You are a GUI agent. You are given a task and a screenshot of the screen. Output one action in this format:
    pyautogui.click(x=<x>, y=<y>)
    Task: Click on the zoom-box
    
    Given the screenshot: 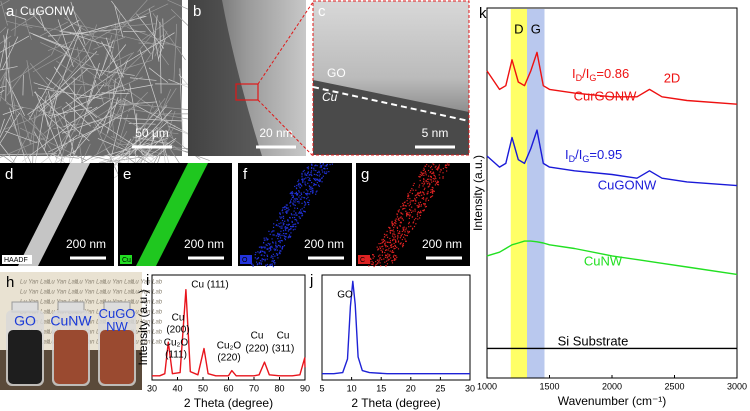 What is the action you would take?
    pyautogui.click(x=247, y=92)
    